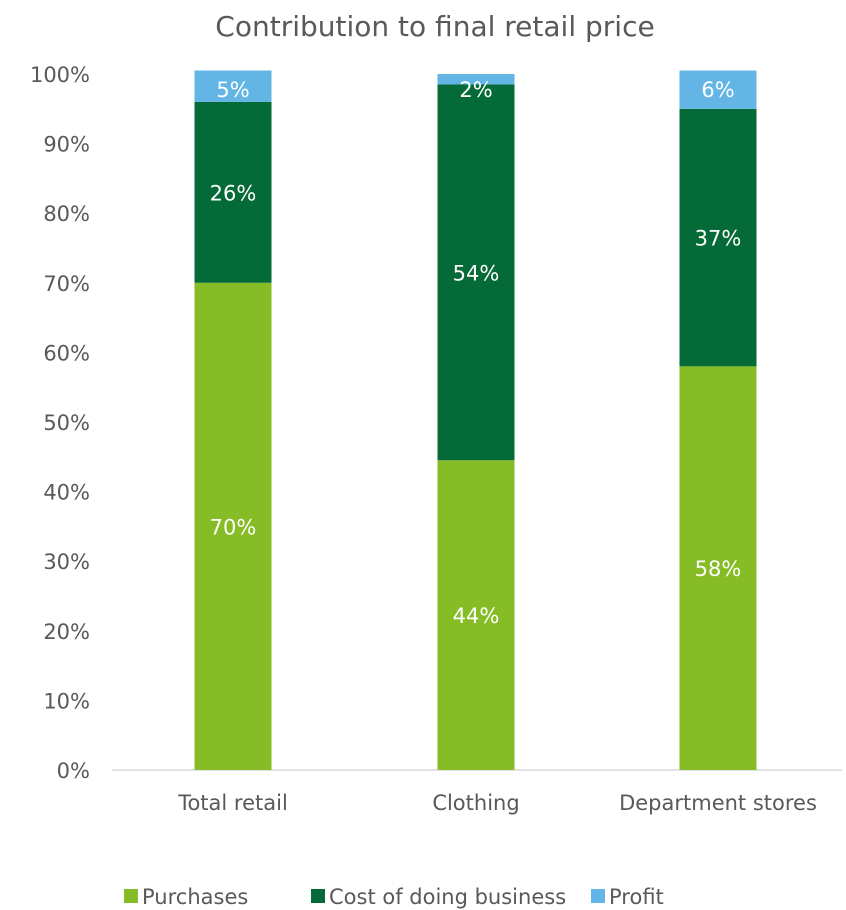  What do you see at coordinates (66, 493) in the screenshot?
I see `y-tick-label: 40%` at bounding box center [66, 493].